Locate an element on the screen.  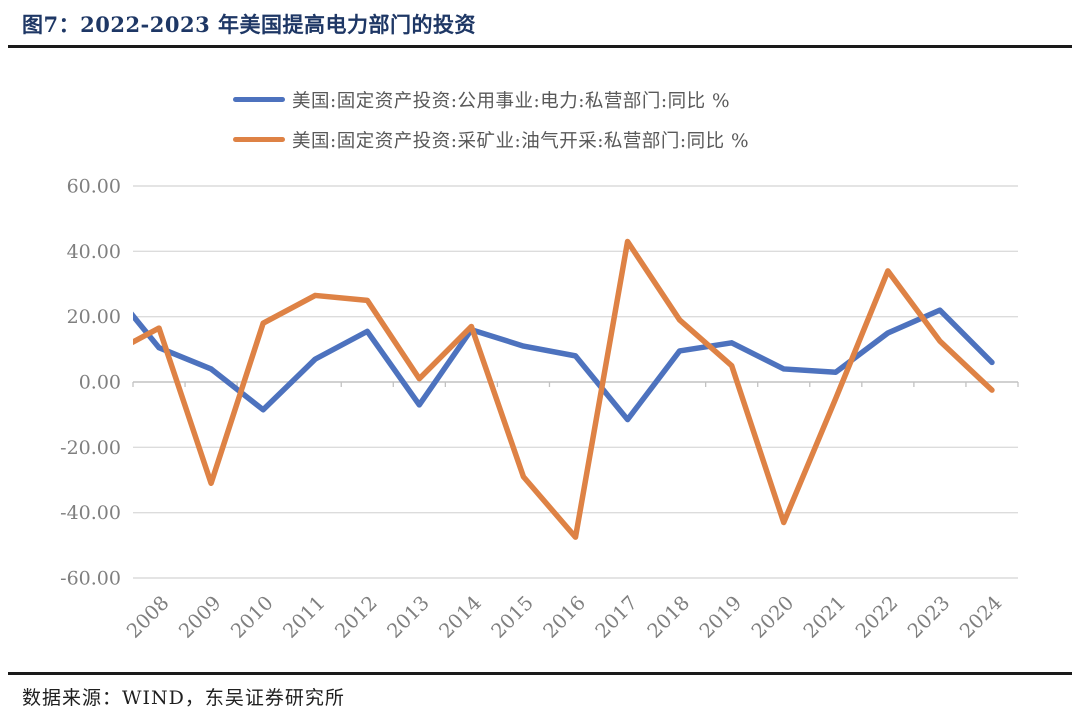
y-tick-label: -40.00 is located at coordinates (90, 513).